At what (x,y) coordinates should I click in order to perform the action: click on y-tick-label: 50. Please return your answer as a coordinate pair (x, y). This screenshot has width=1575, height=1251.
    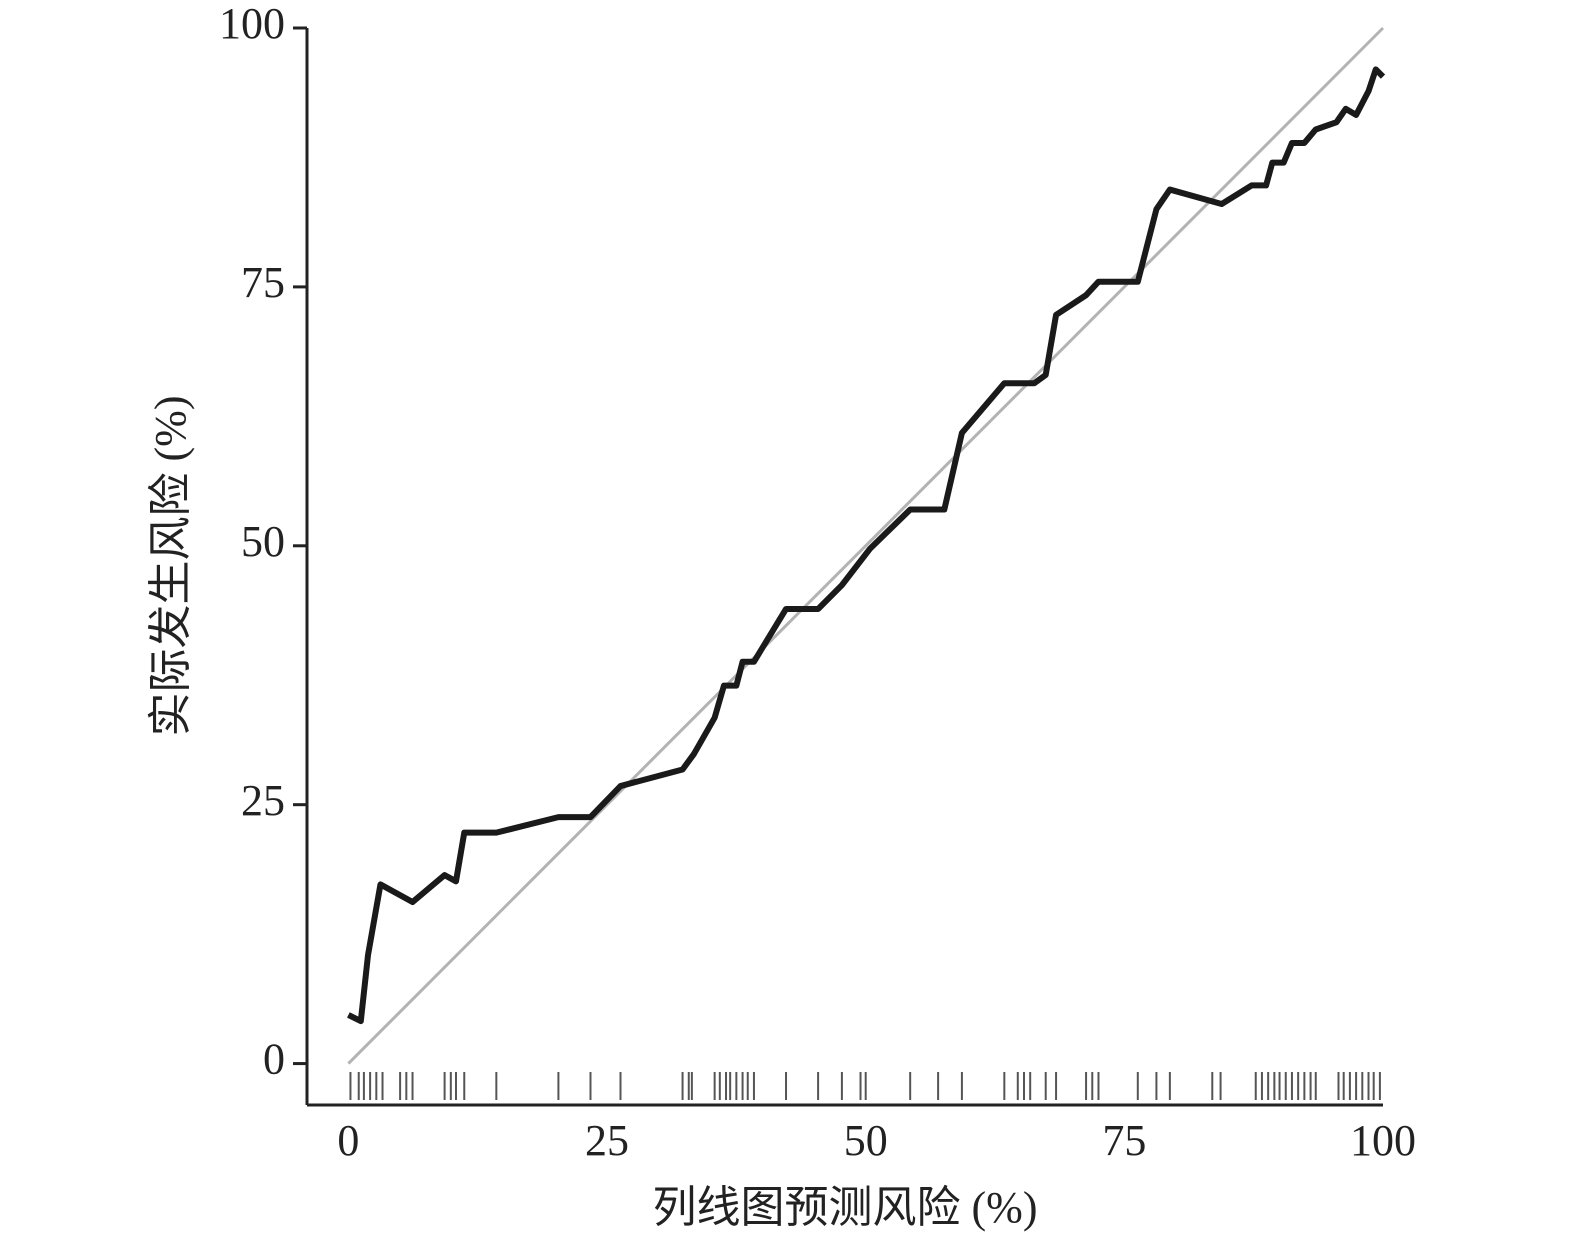
    Looking at the image, I should click on (263, 541).